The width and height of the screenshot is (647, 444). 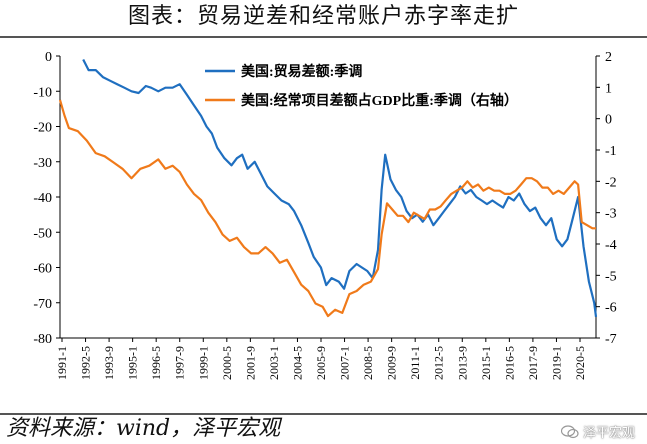 What do you see at coordinates (250, 363) in the screenshot?
I see `x-tick-label: 2001-9` at bounding box center [250, 363].